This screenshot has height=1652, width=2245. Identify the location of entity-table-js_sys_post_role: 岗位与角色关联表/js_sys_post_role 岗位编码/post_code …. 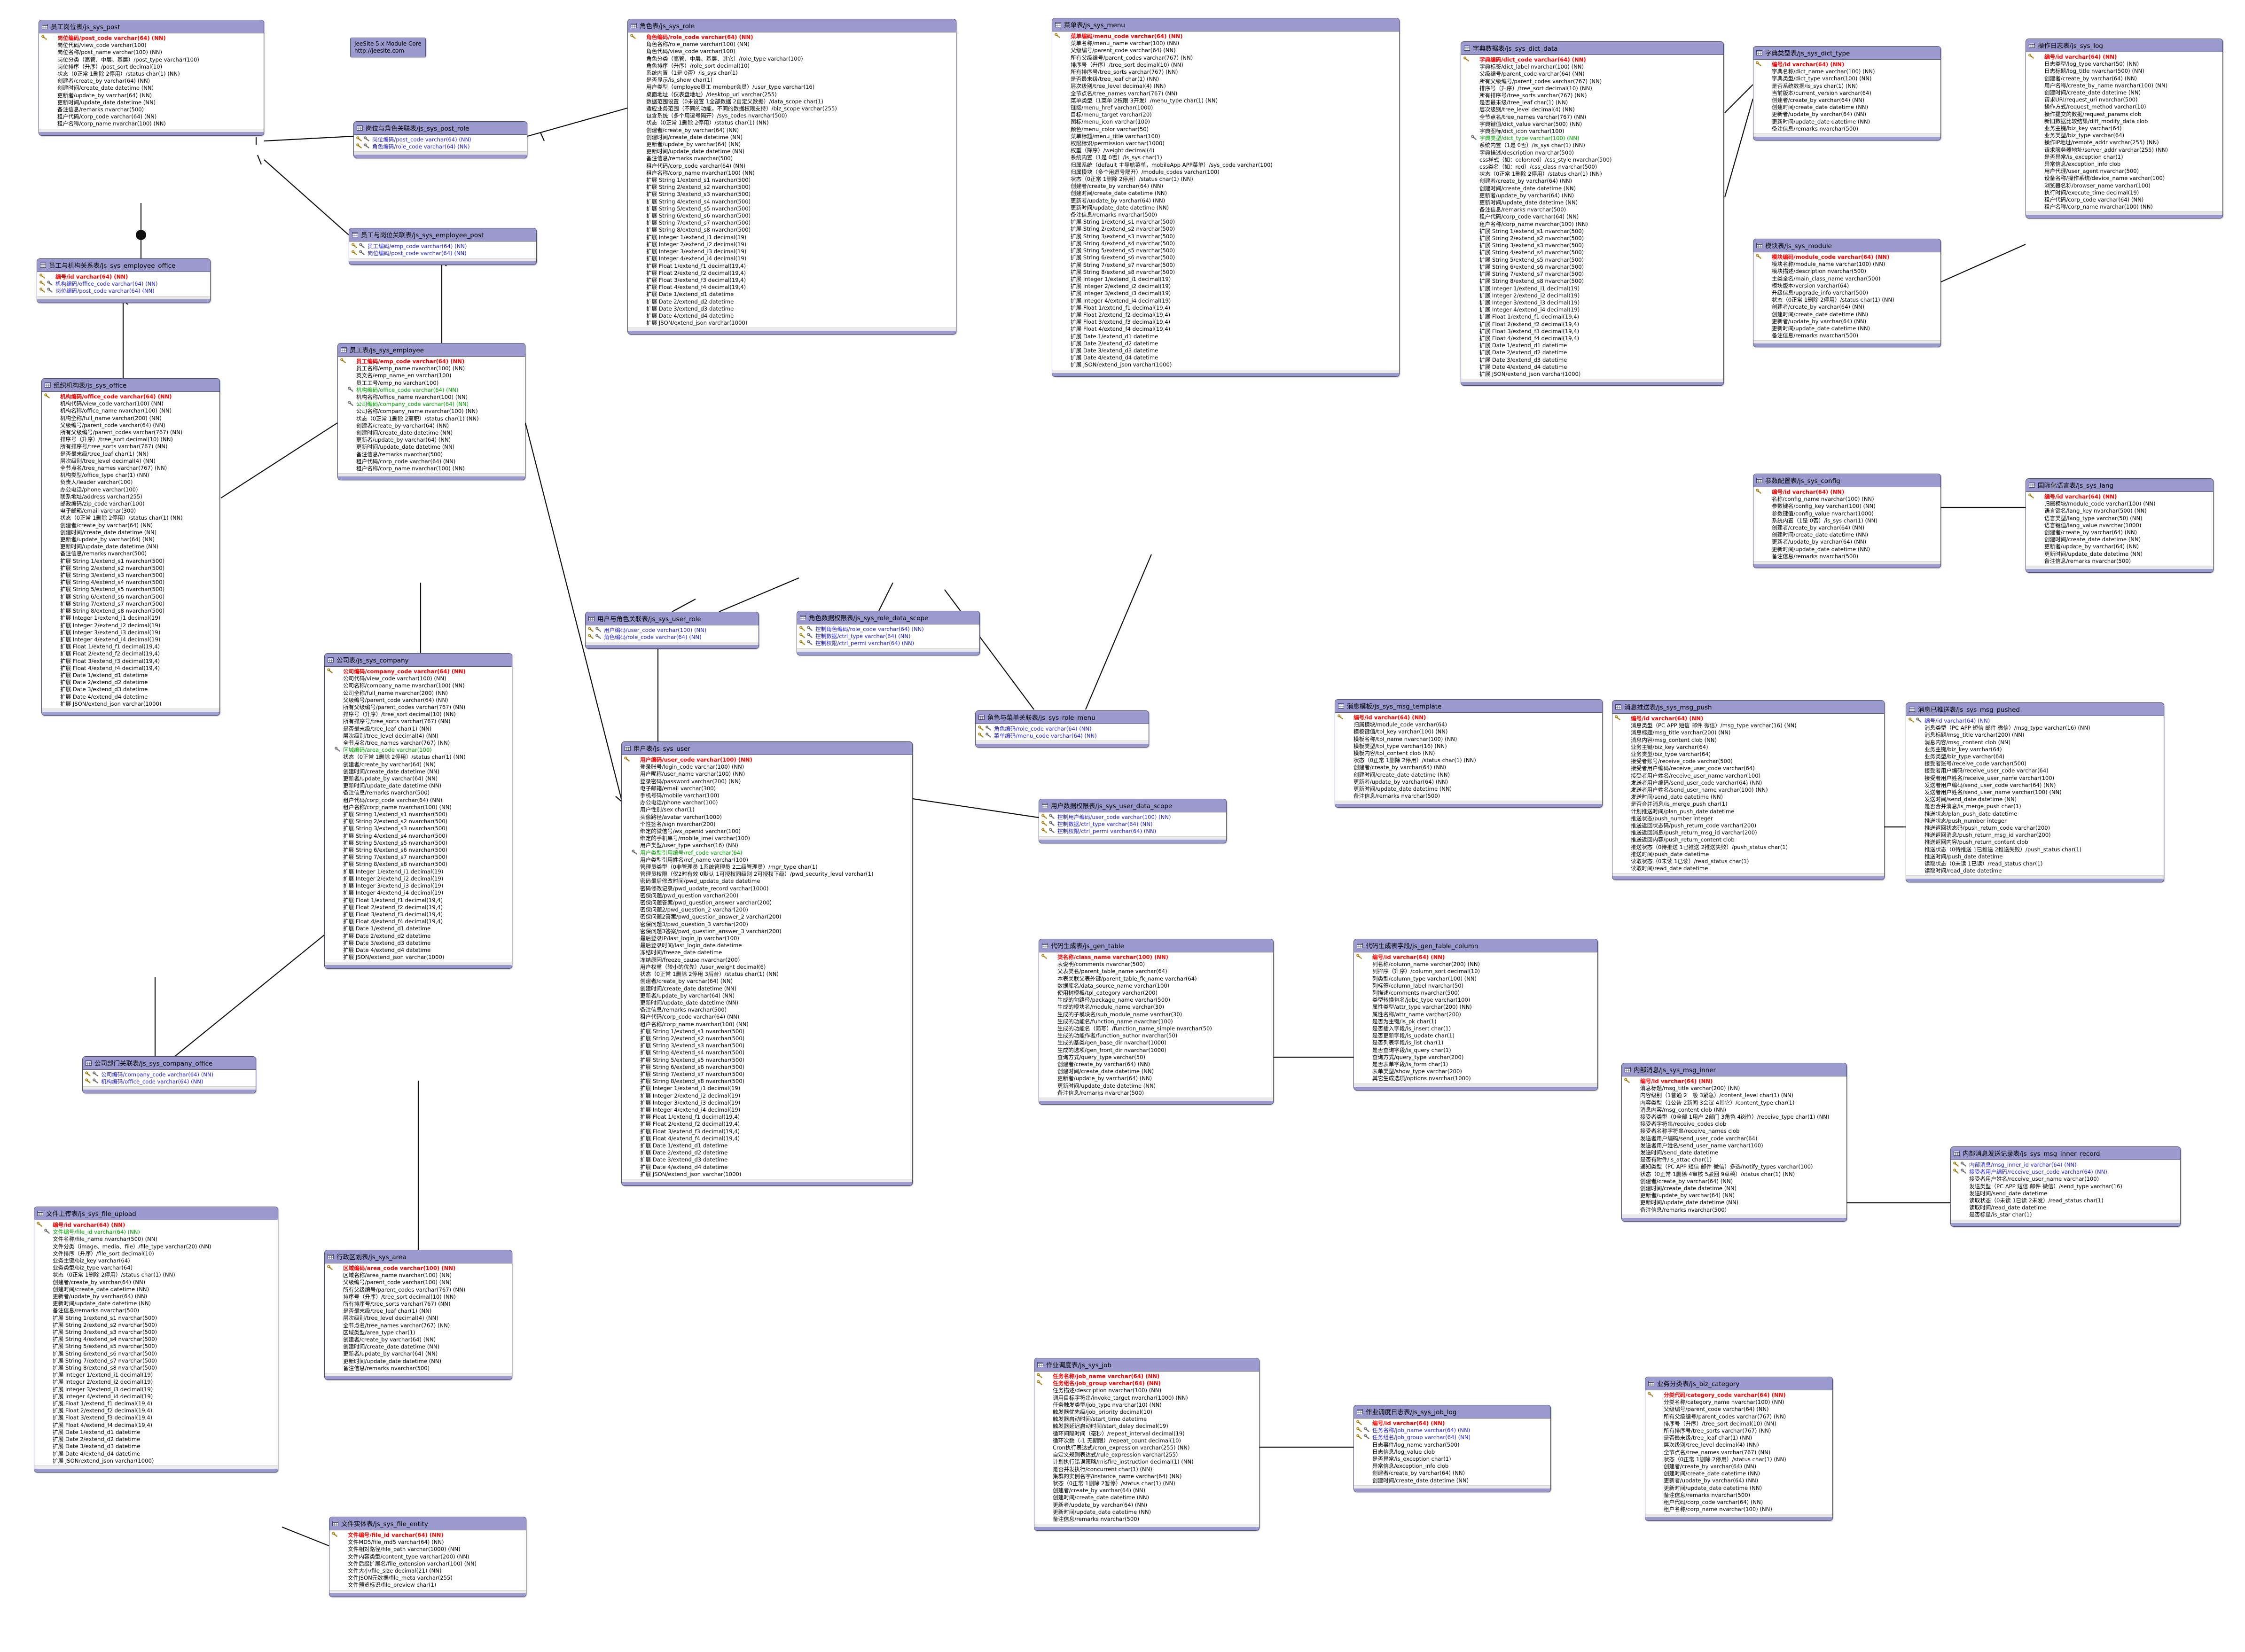
(440, 140).